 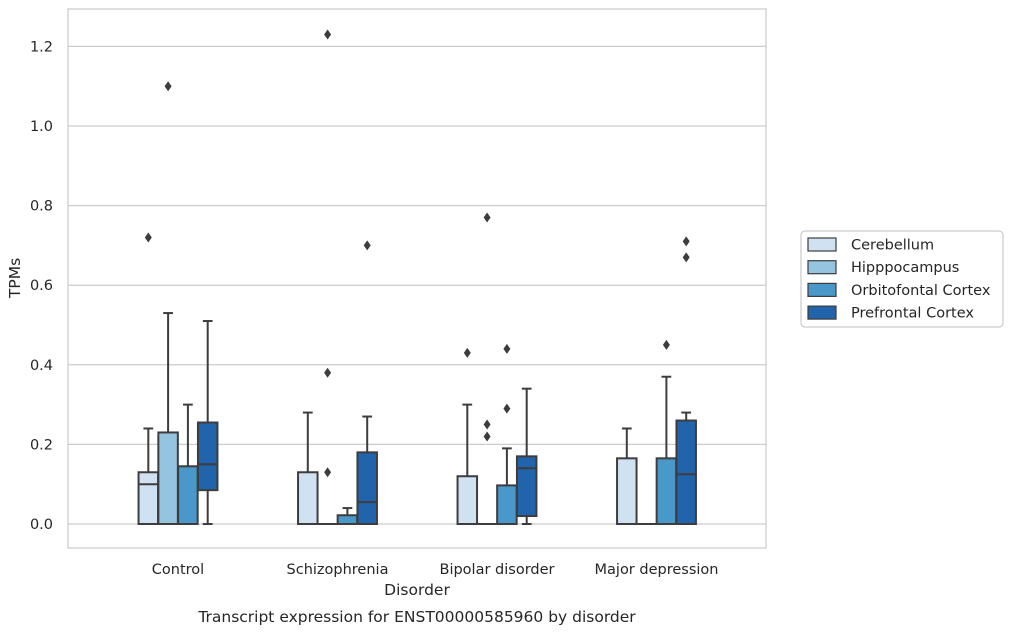 I want to click on y-tick-labels: 0.0 0.2 0.4 0.6 0.8 1.0 1.2, so click(x=41, y=286).